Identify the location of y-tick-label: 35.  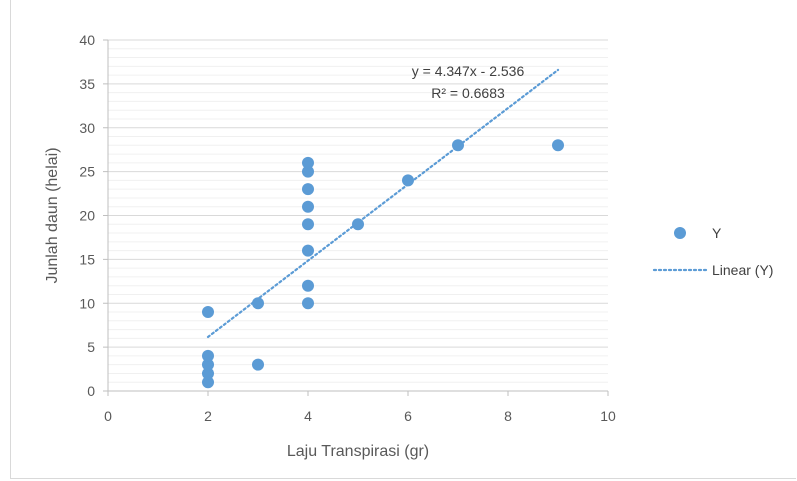
(87, 84).